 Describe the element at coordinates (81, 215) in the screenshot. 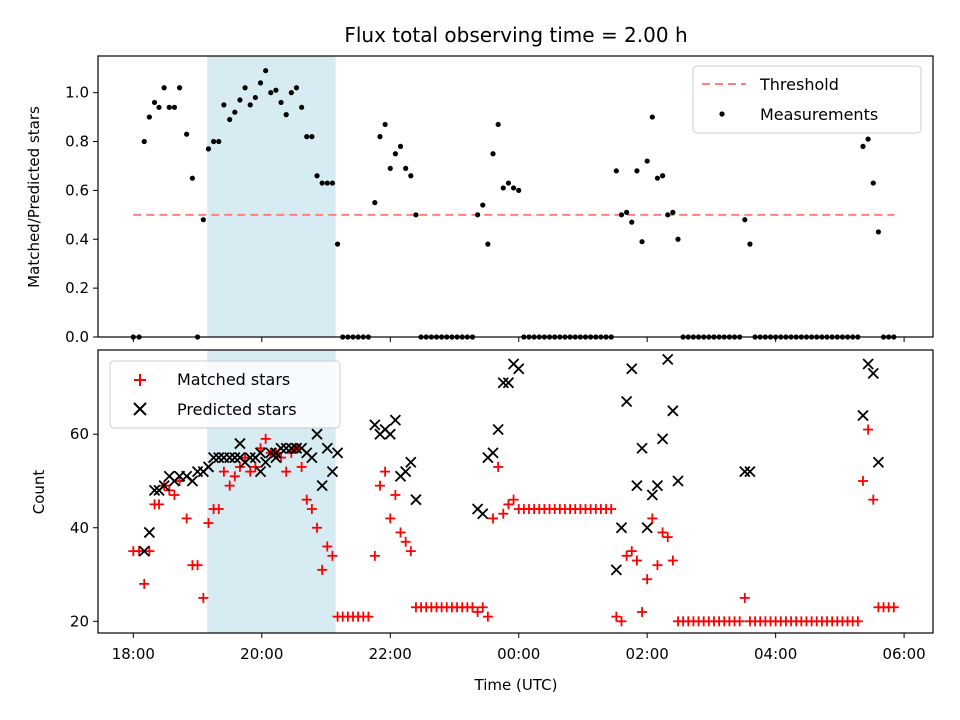

I see `top-y-ticks: 0.0 0.2 0.4 0.6 0.8 1.0` at that location.